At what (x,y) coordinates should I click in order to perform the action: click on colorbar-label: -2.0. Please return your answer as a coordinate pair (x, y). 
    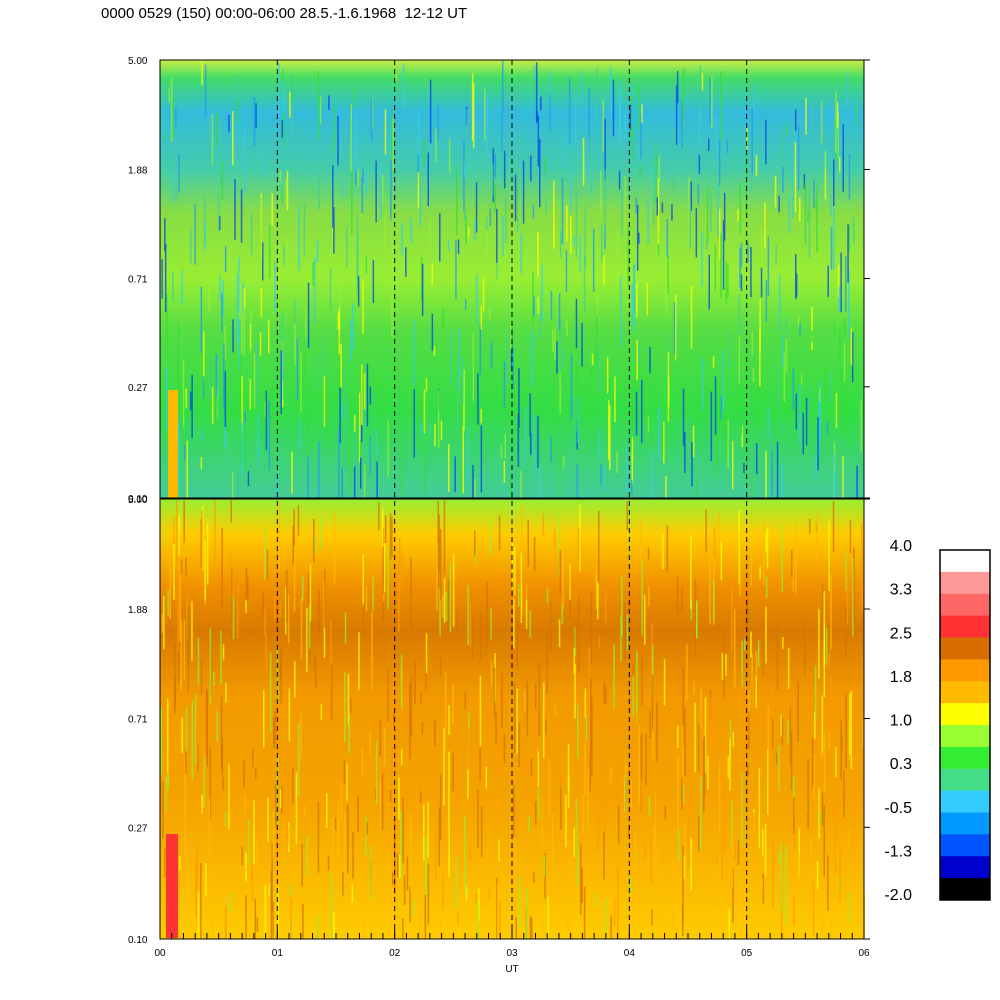
    Looking at the image, I should click on (898, 895).